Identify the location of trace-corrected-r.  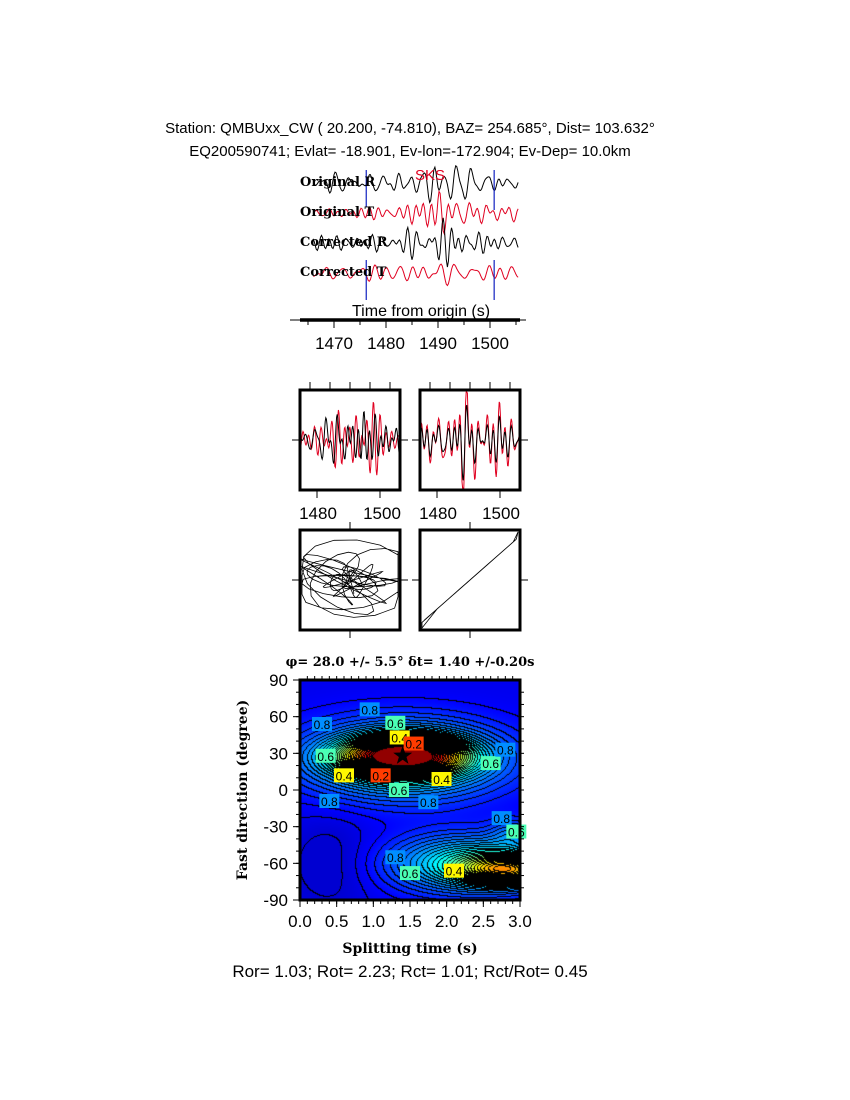
(415, 242).